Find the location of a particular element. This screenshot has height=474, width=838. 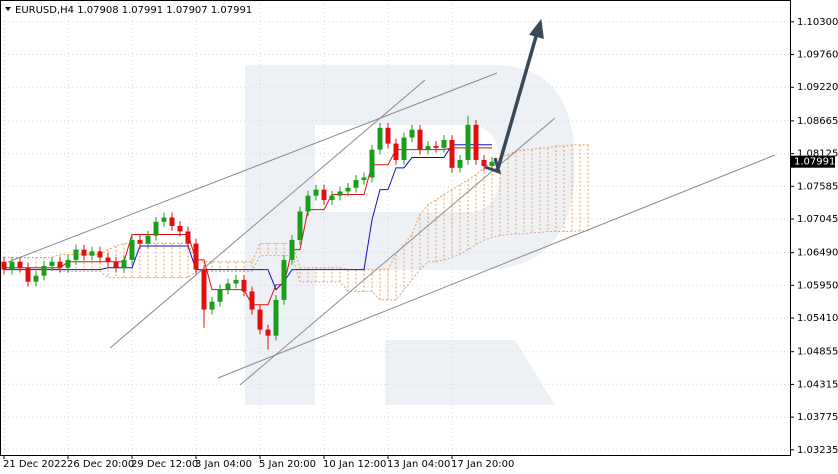

y-tick-label: 1.04855 is located at coordinates (817, 352).